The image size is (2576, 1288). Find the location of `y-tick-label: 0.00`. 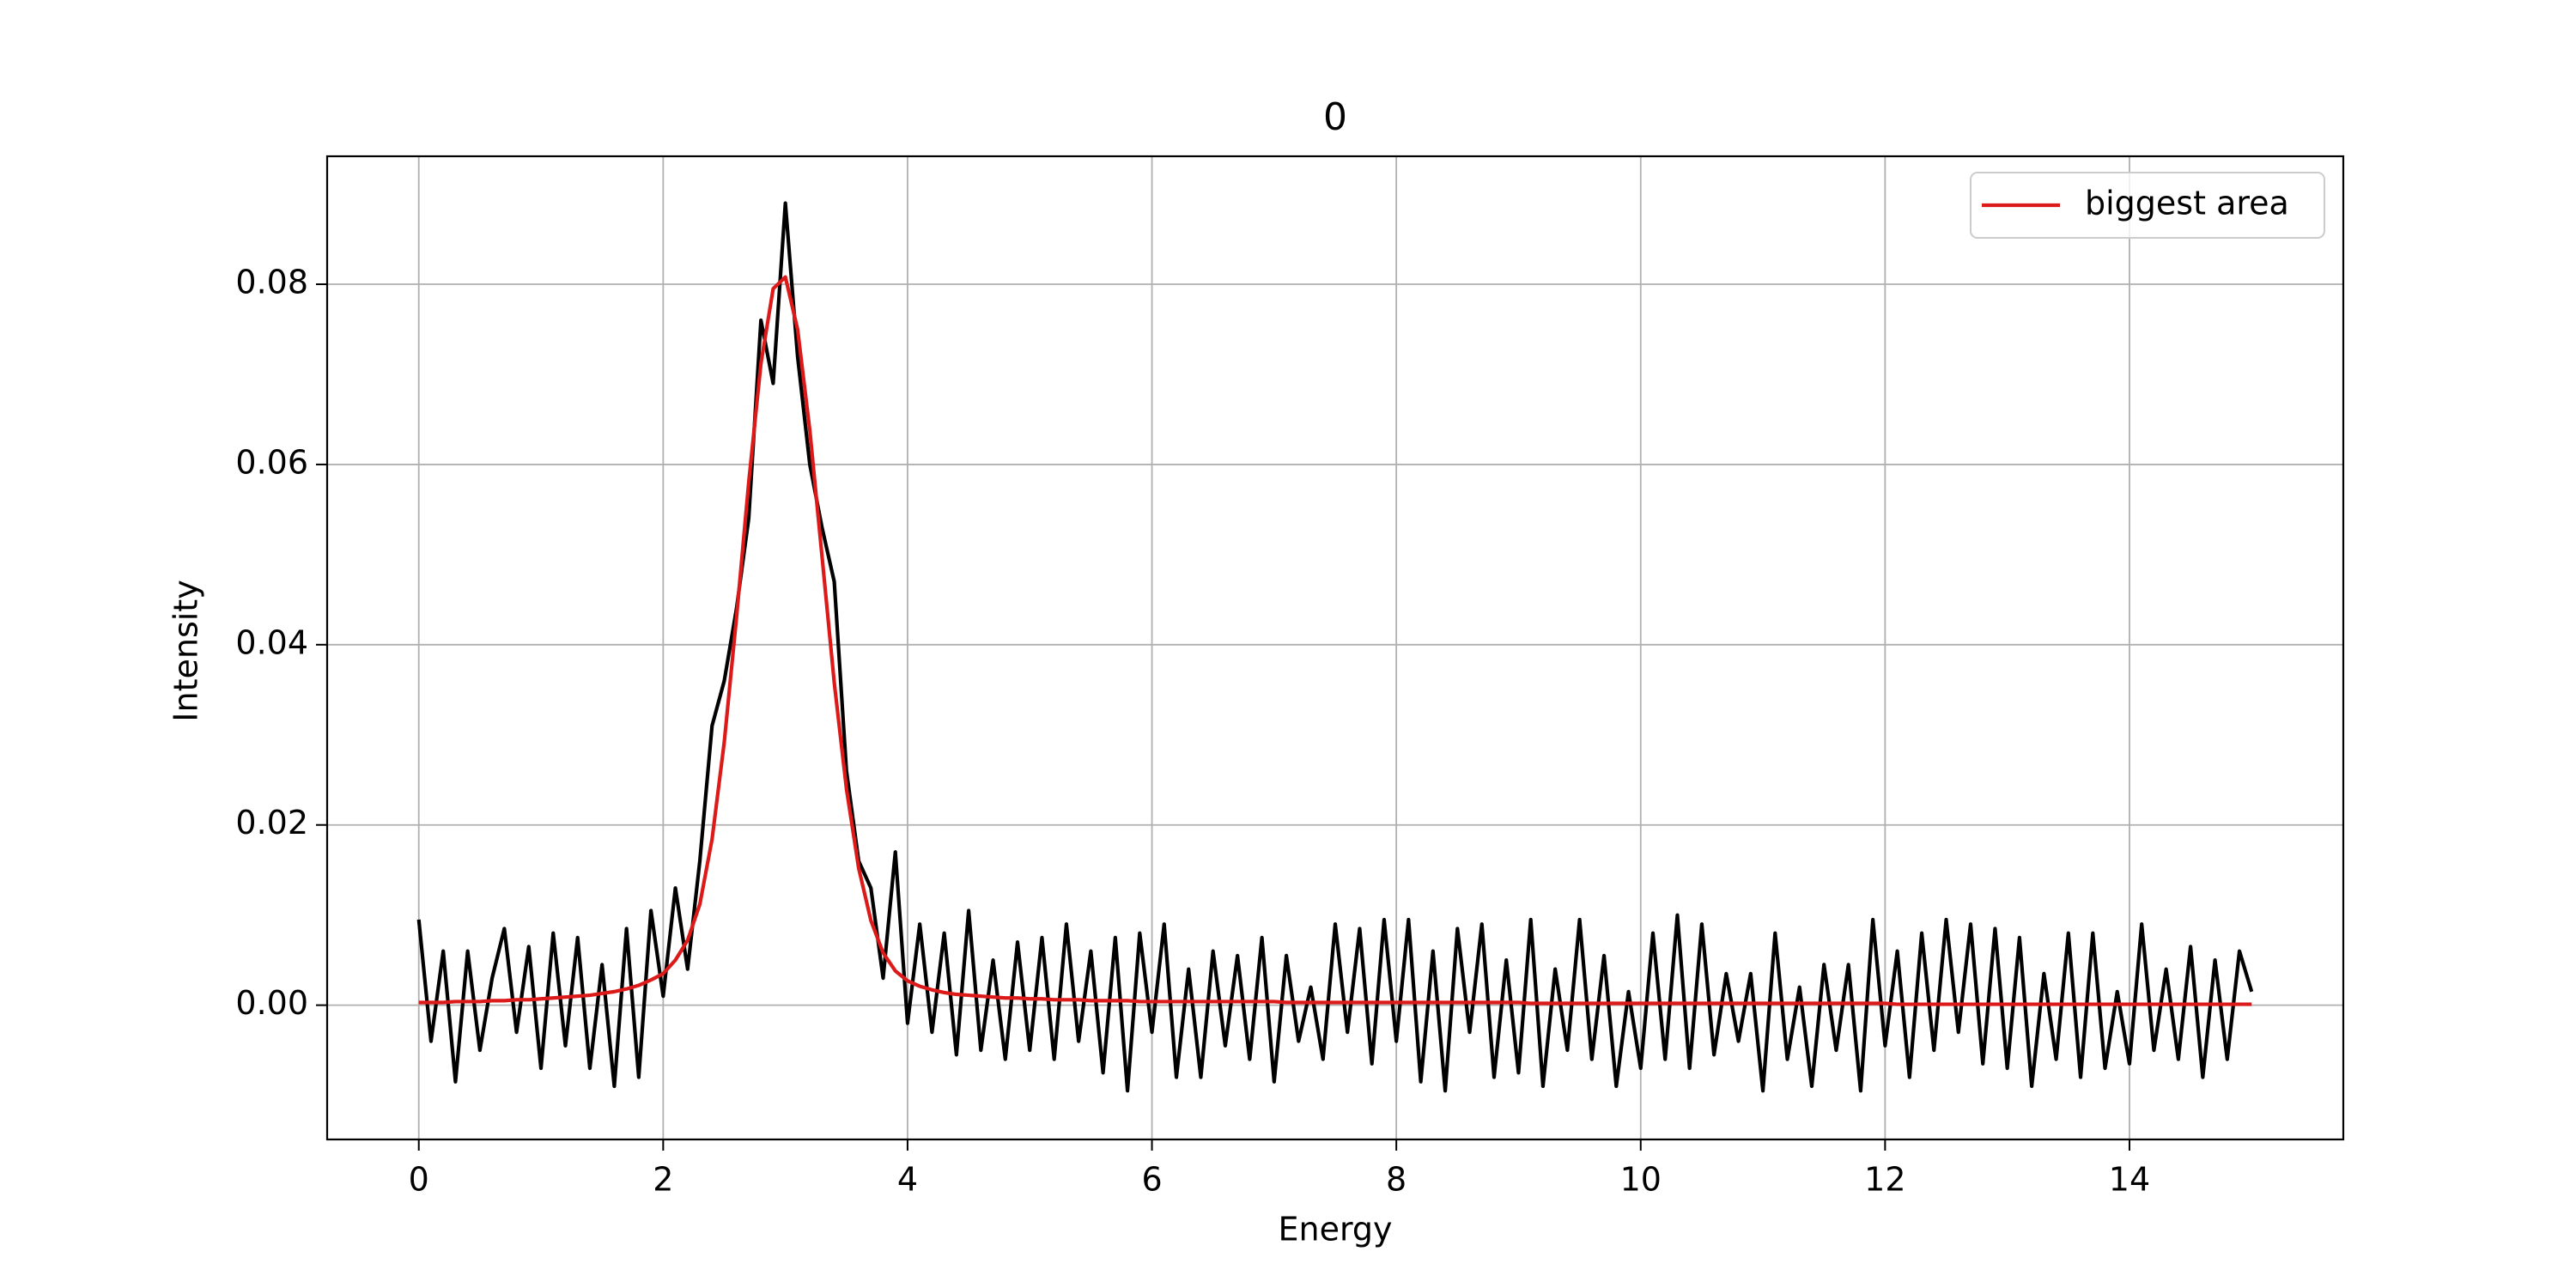

y-tick-label: 0.00 is located at coordinates (271, 1003).